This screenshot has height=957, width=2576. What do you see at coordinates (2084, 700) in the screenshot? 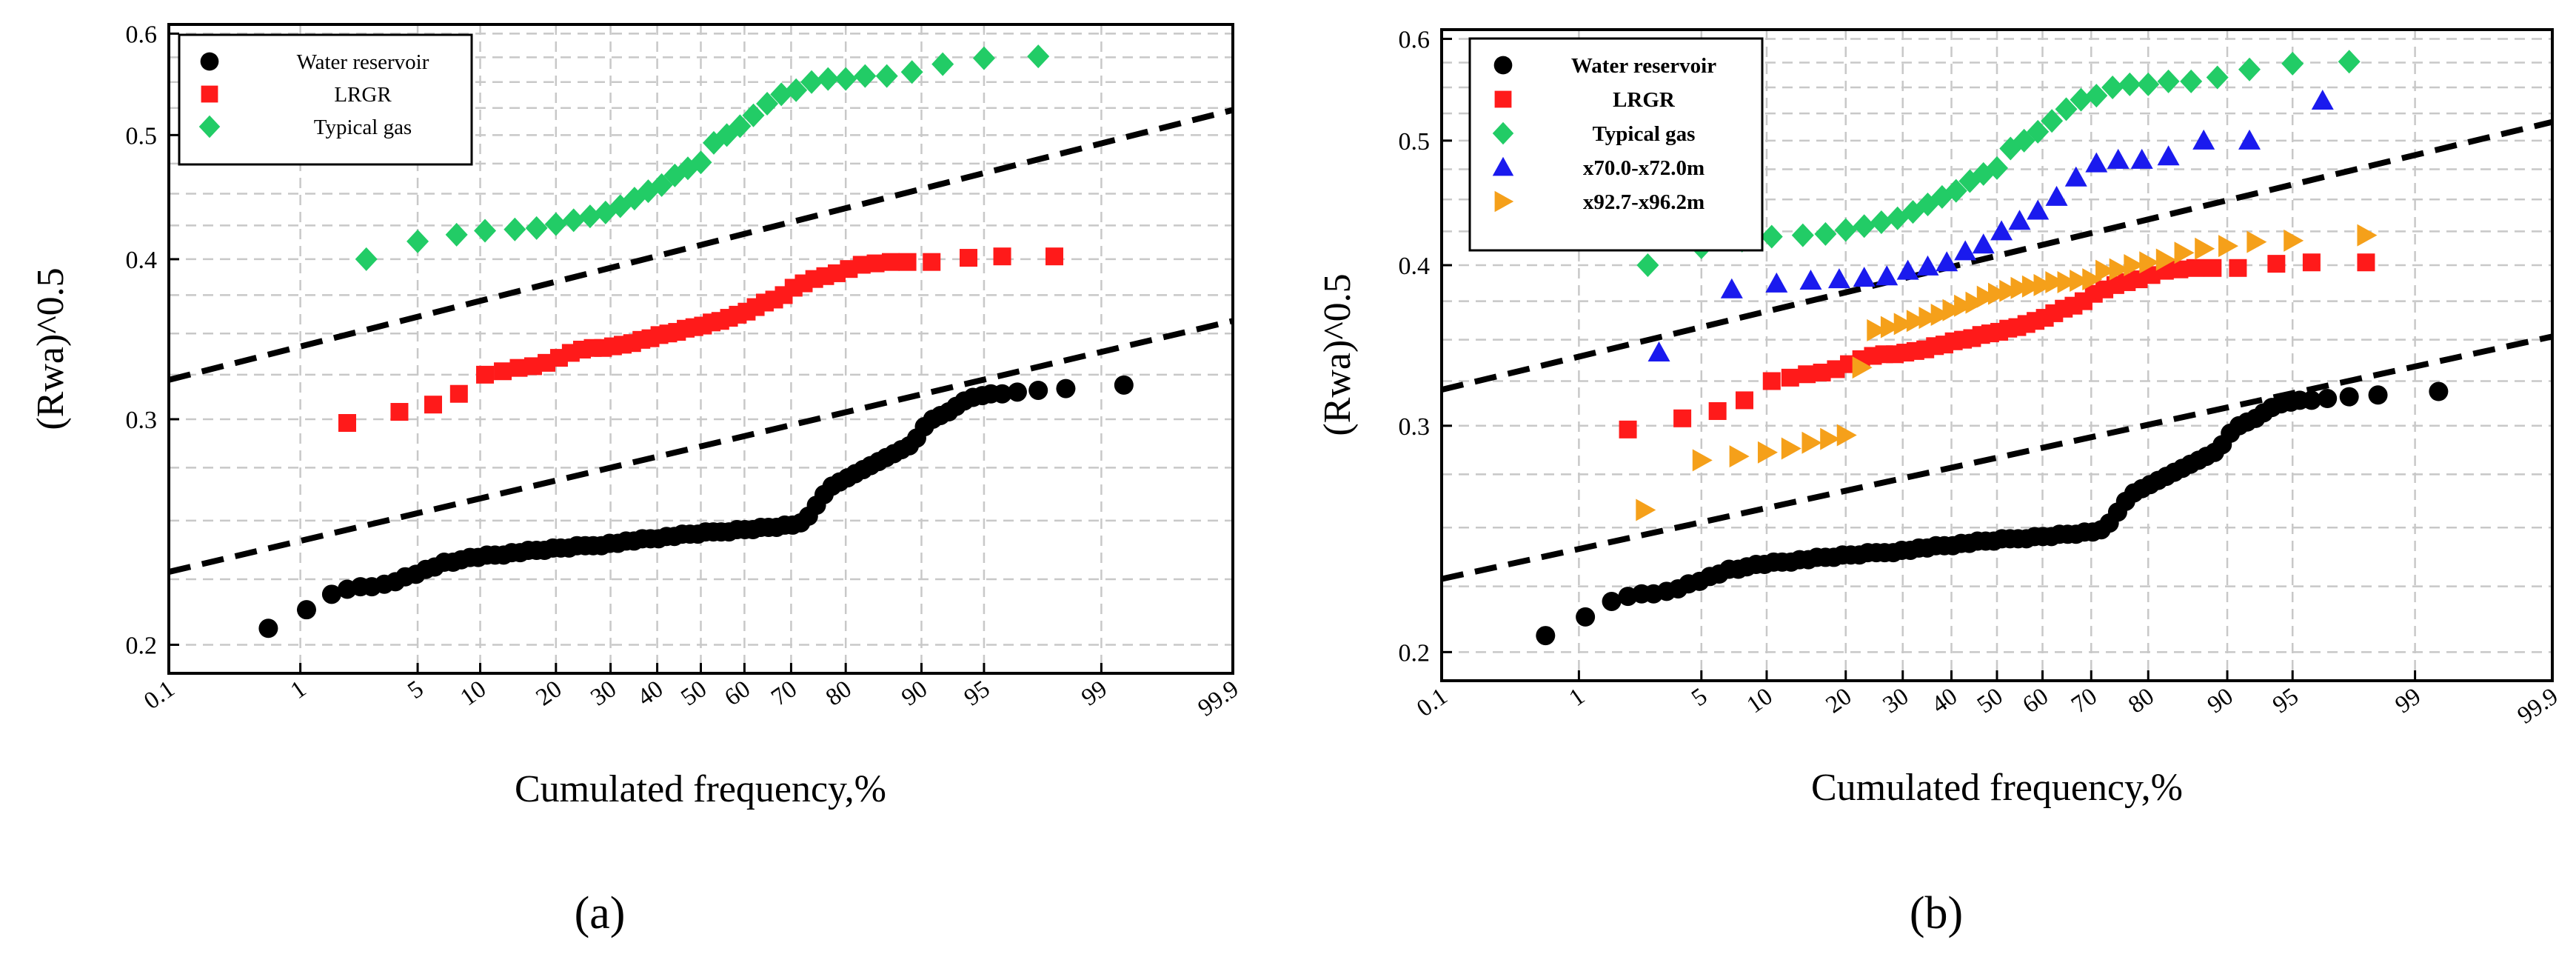
I see `x-tick-label: 70` at bounding box center [2084, 700].